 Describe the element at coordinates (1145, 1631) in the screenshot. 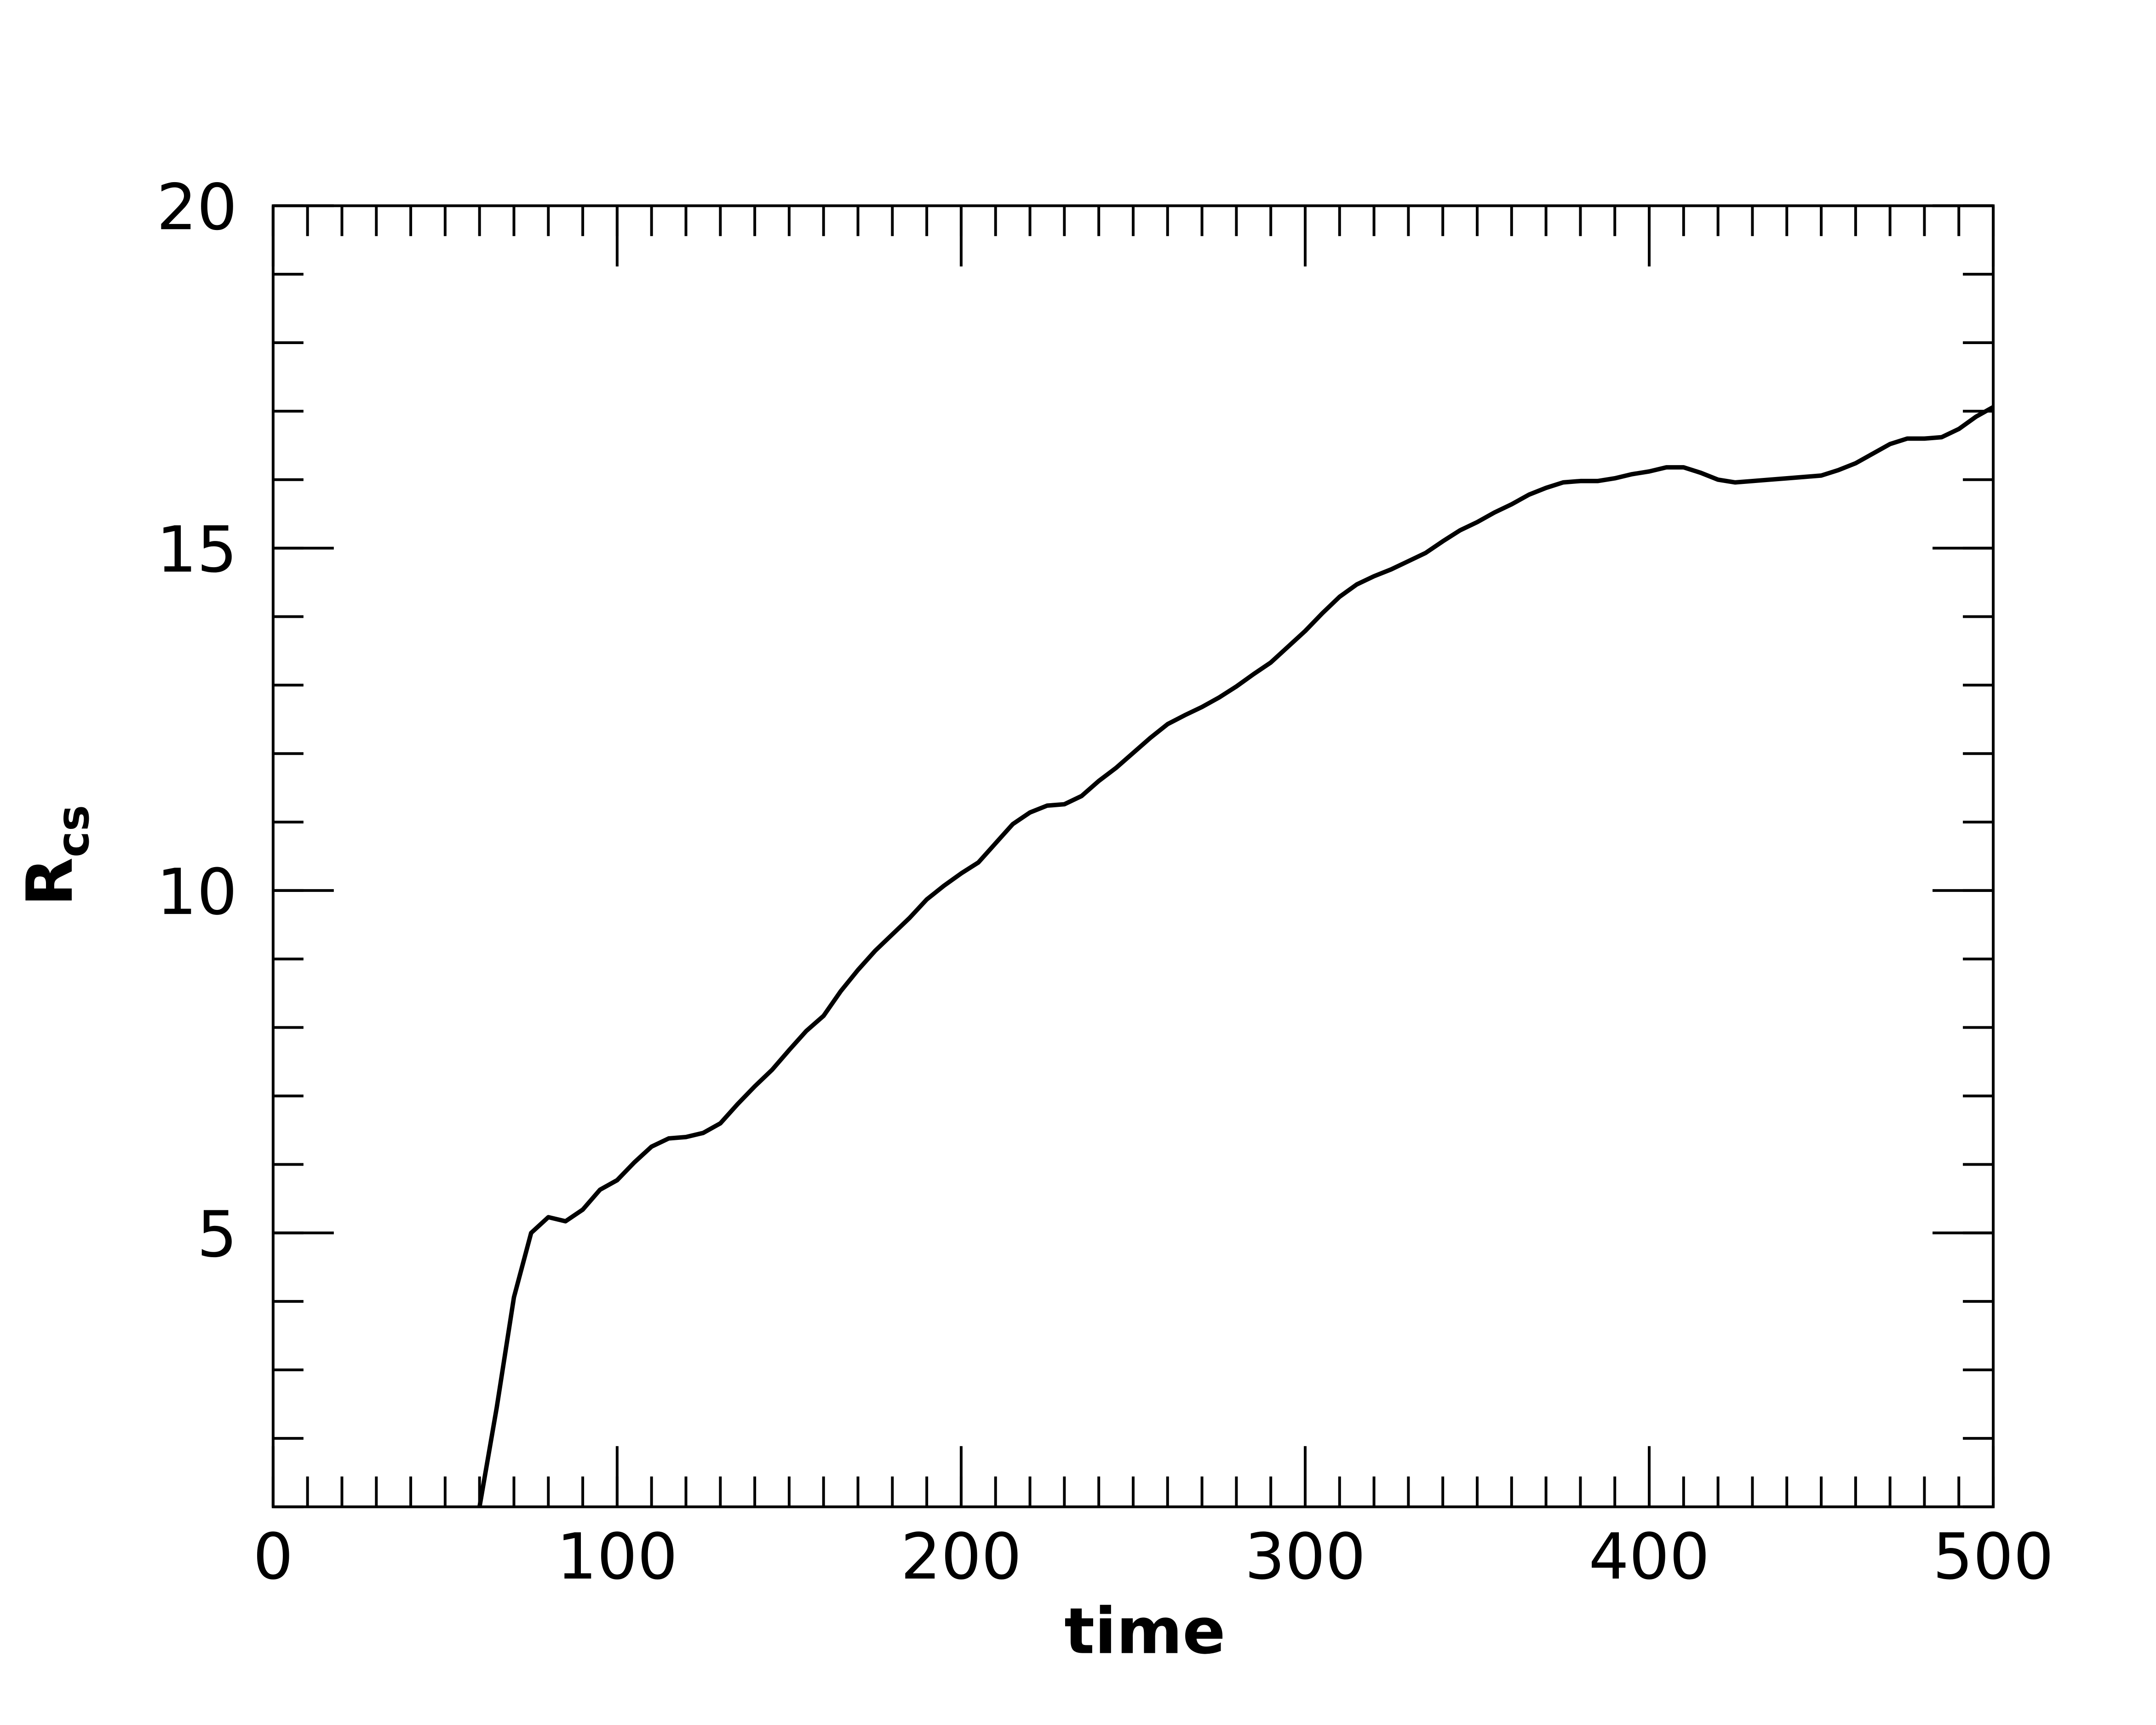

I see `x-axis-label: time` at that location.